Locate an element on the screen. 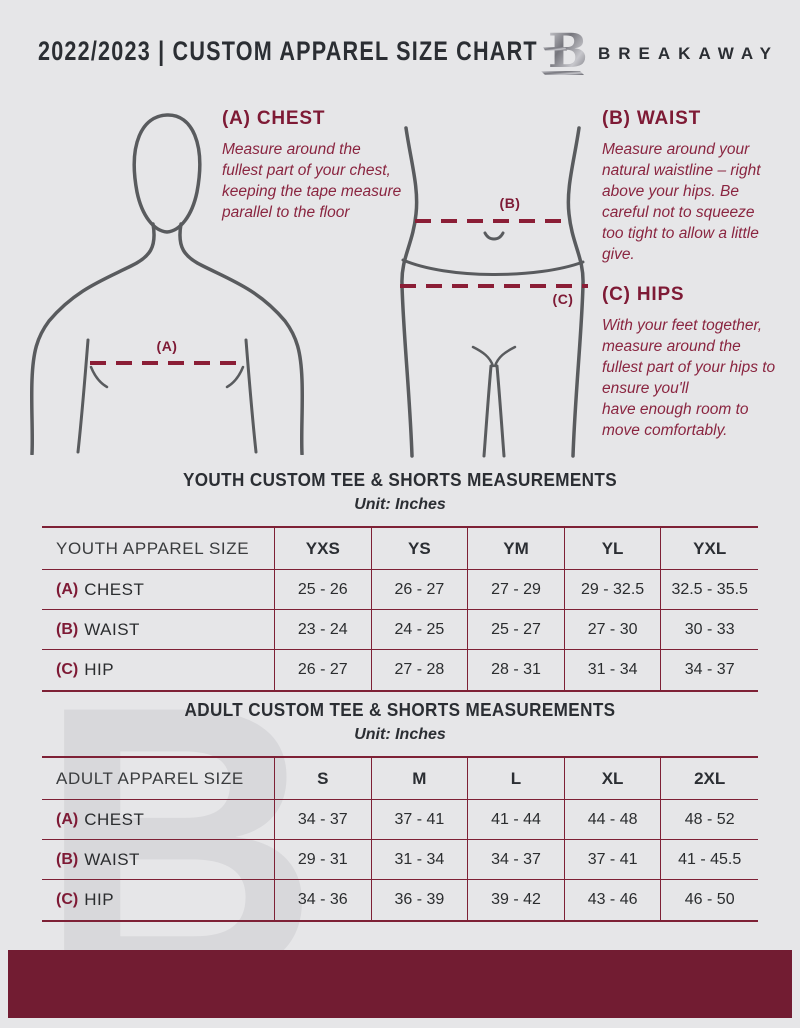 Image resolution: width=800 pixels, height=1028 pixels. youth-row-hip-label: (C) HIP is located at coordinates (158, 670).